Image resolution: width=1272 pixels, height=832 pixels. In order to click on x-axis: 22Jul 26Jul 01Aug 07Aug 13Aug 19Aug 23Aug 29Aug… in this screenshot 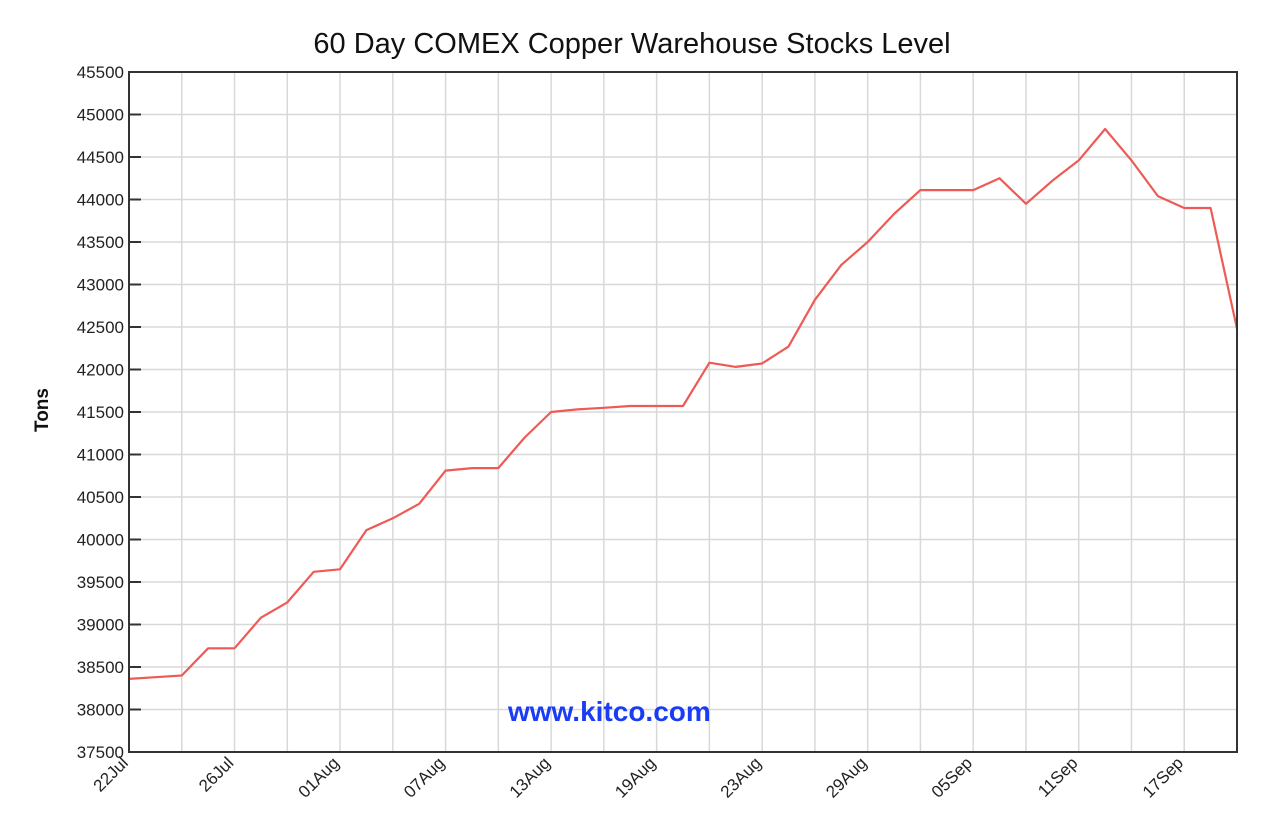, I will do `click(638, 777)`.